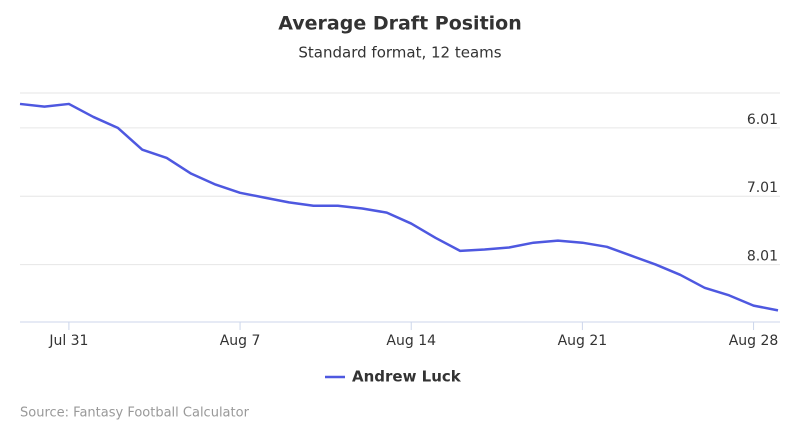  What do you see at coordinates (411, 341) in the screenshot?
I see `x-tick-label: Aug 14` at bounding box center [411, 341].